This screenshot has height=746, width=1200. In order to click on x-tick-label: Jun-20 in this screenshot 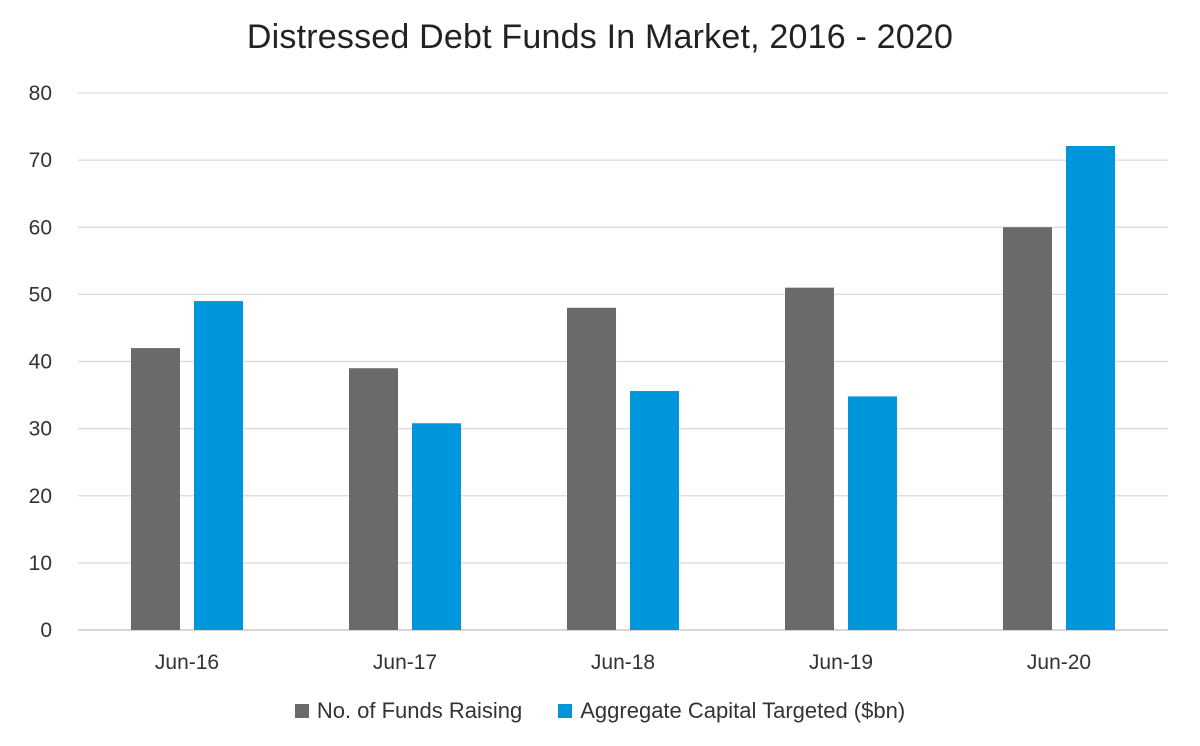, I will do `click(1059, 662)`.